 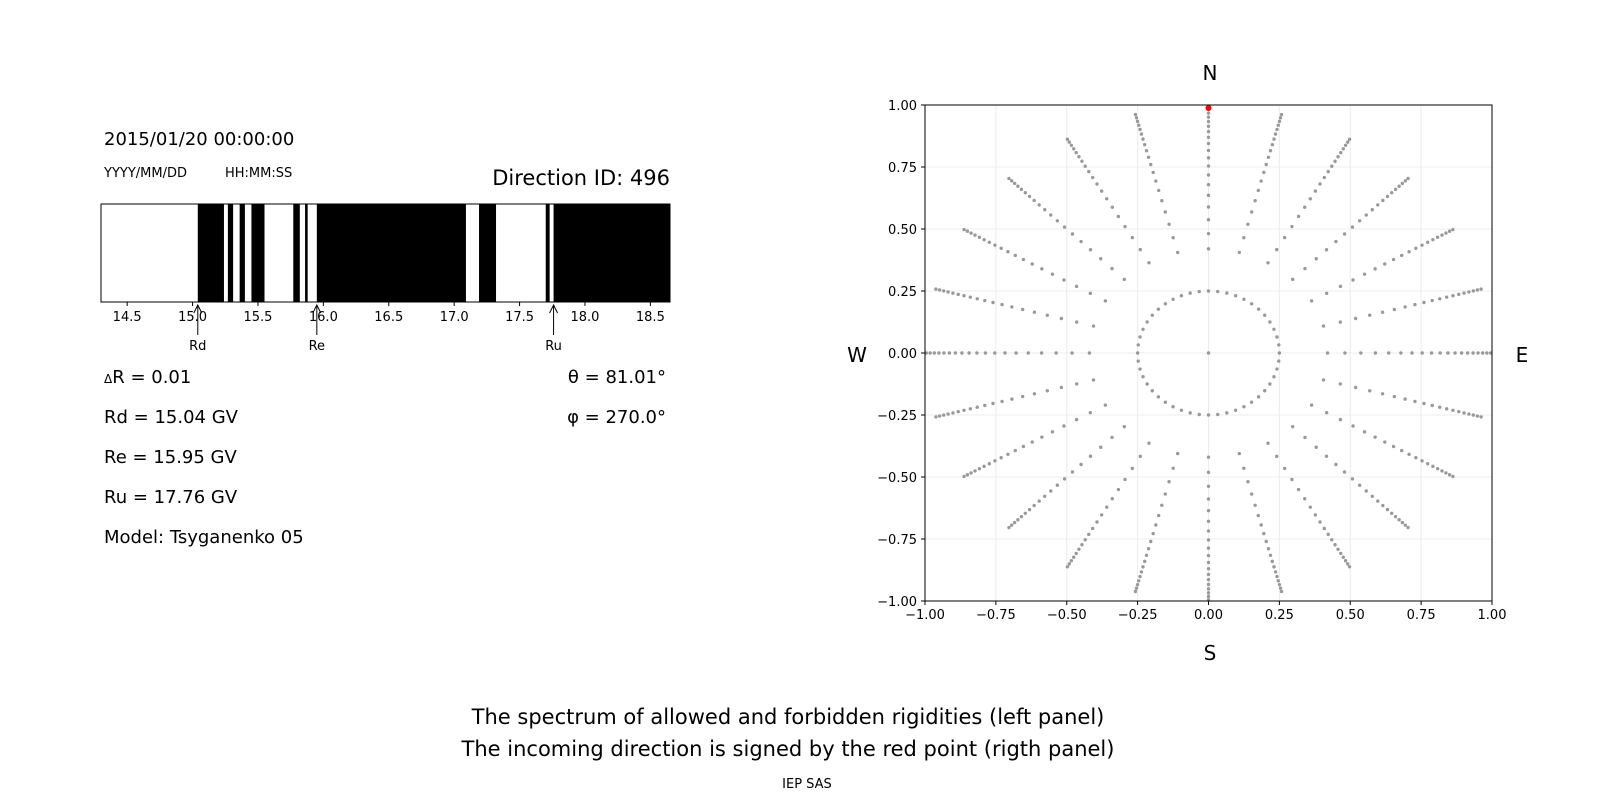 What do you see at coordinates (1350, 615) in the screenshot?
I see `dir-x-tick-label: 0.50` at bounding box center [1350, 615].